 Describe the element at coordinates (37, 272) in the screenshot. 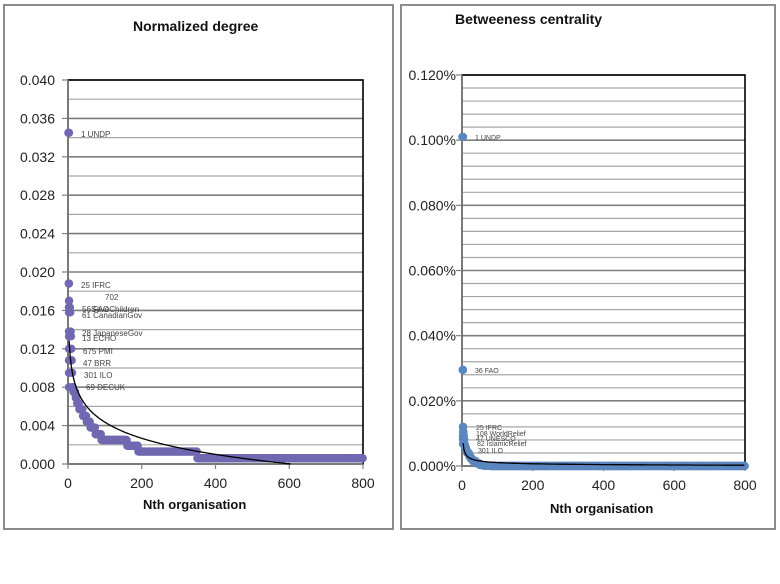

I see `y-tick-label: 0.020` at that location.